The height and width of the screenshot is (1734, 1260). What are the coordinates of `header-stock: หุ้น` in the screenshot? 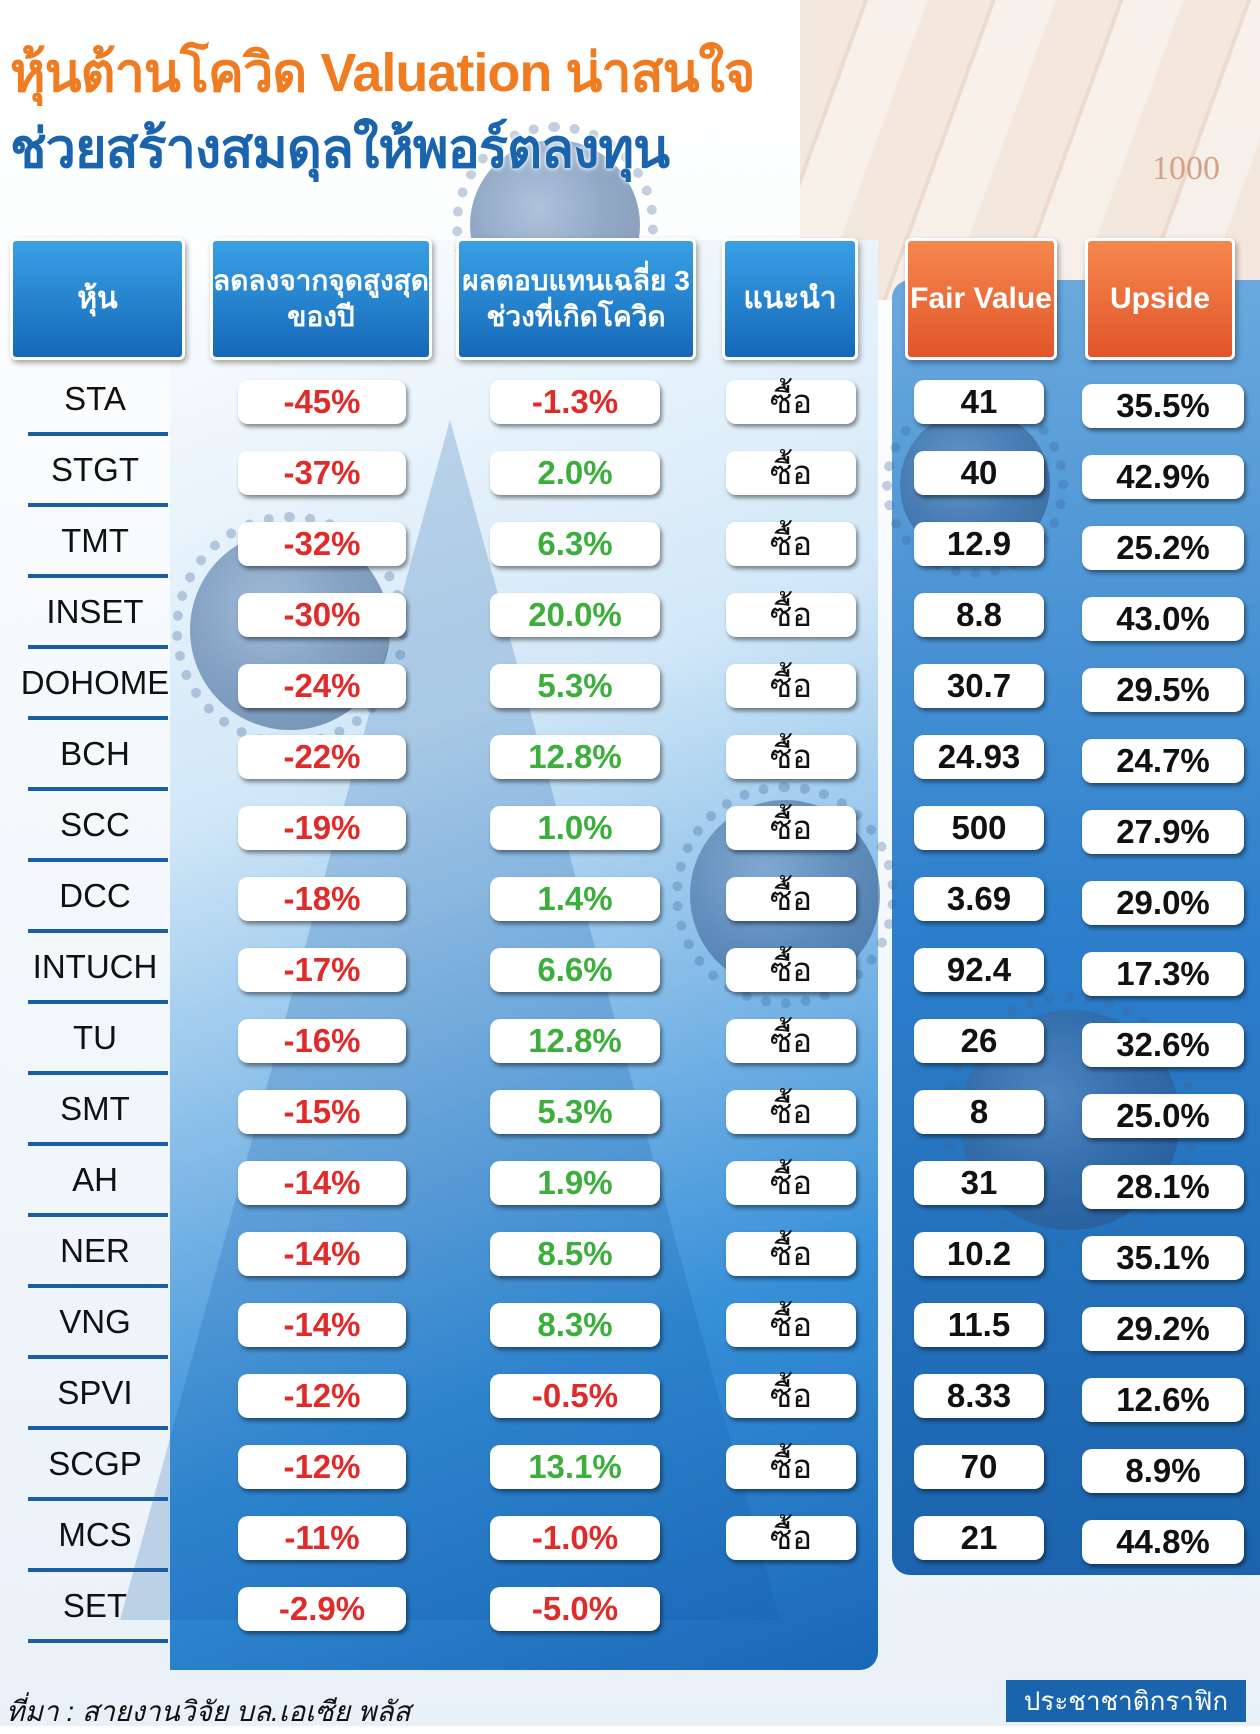 It's located at (97, 299).